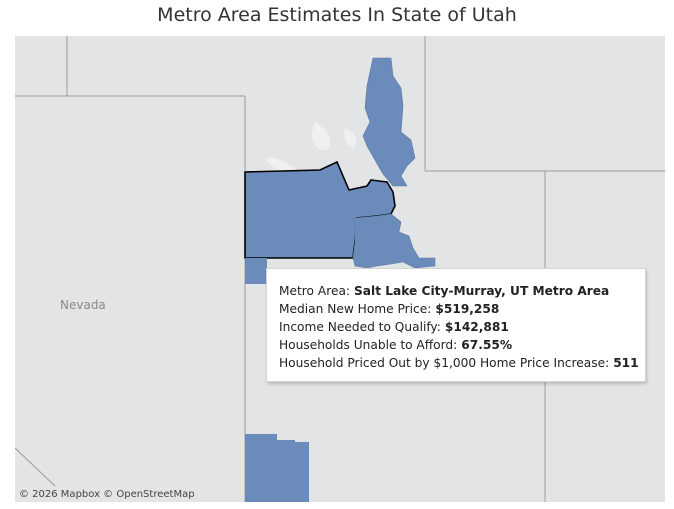  Describe the element at coordinates (315, 291) in the screenshot. I see `tooltip-label: Metro Area:` at that location.